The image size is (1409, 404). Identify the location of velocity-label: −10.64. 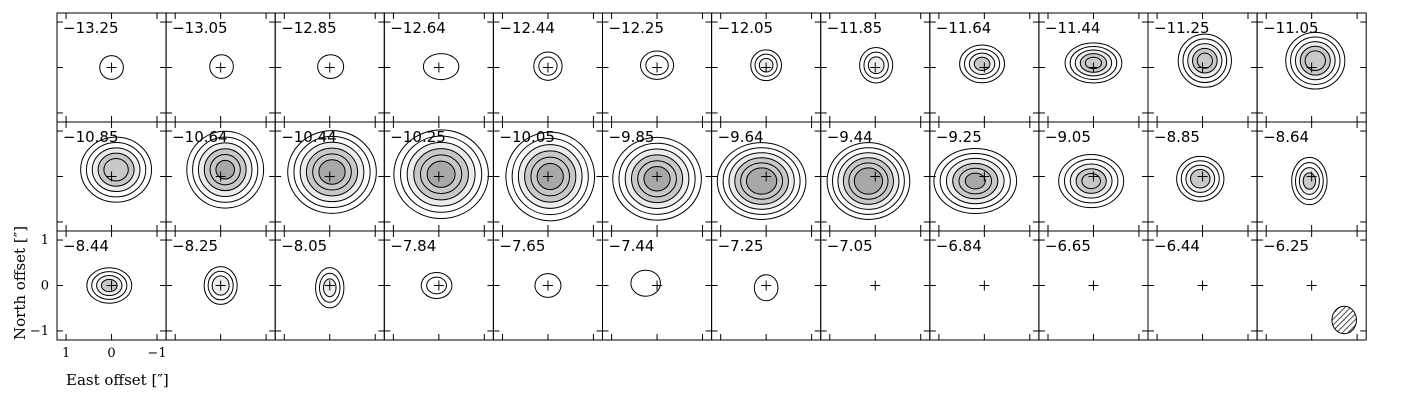
(200, 137).